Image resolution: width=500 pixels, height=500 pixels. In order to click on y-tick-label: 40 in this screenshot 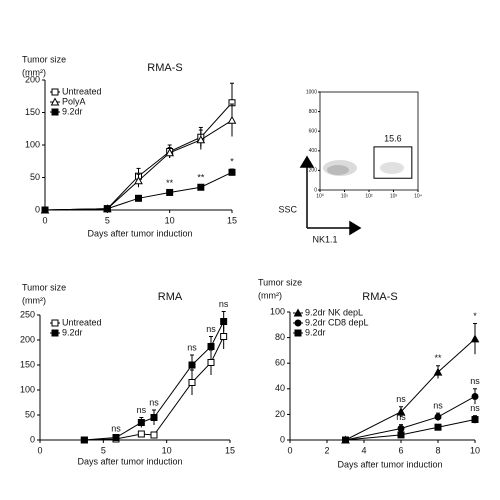, I will do `click(280, 388)`.